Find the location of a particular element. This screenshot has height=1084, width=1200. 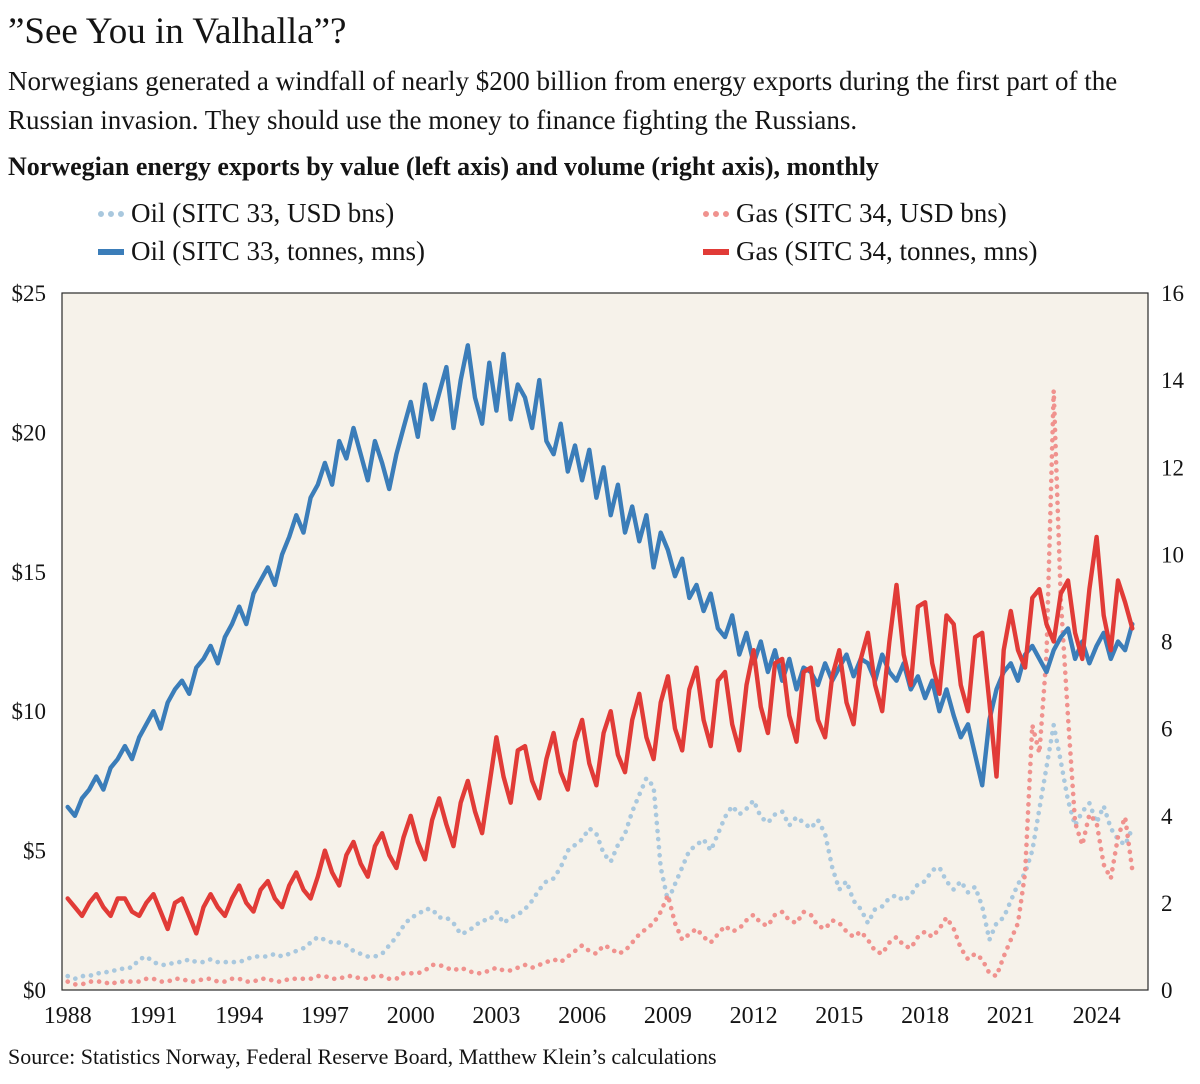

svg-text: 4 is located at coordinates (1167, 816).